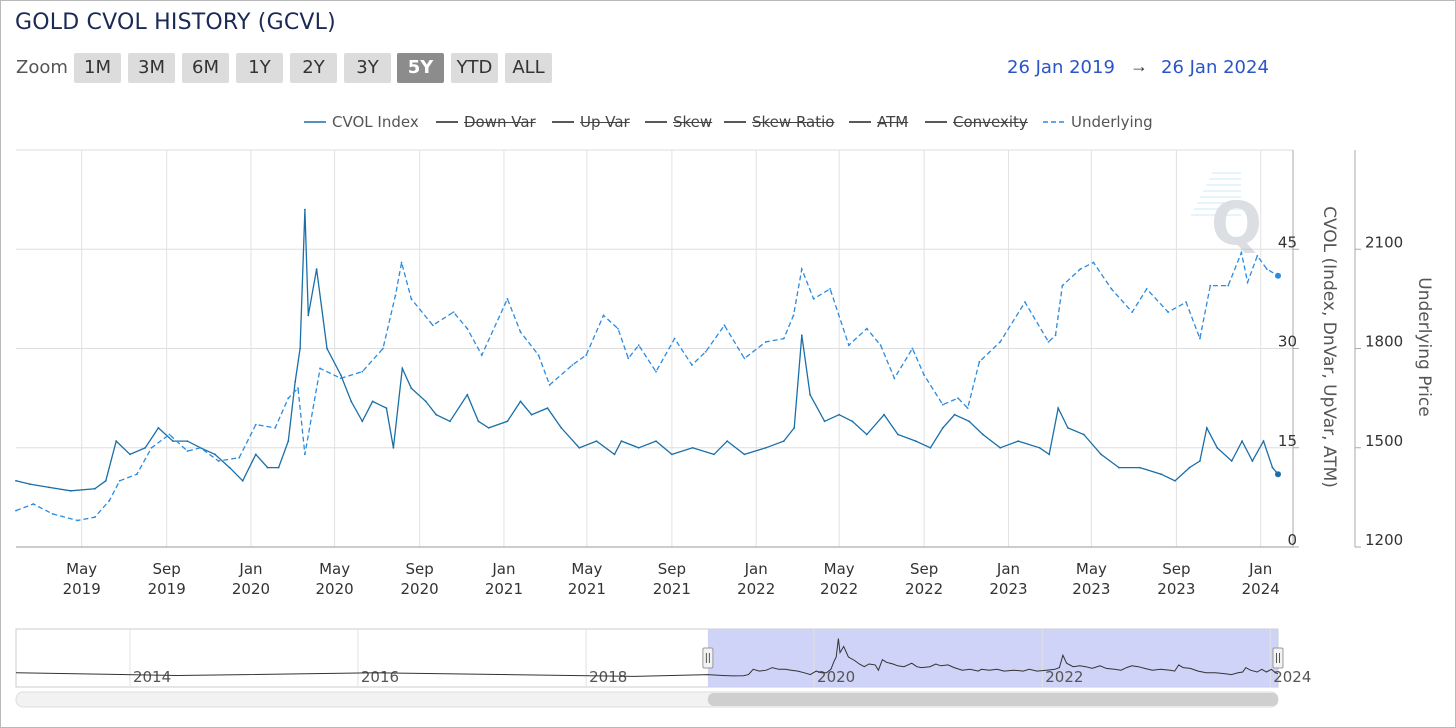 The height and width of the screenshot is (728, 1456). I want to click on zoom-1m-button: 1M, so click(97, 68).